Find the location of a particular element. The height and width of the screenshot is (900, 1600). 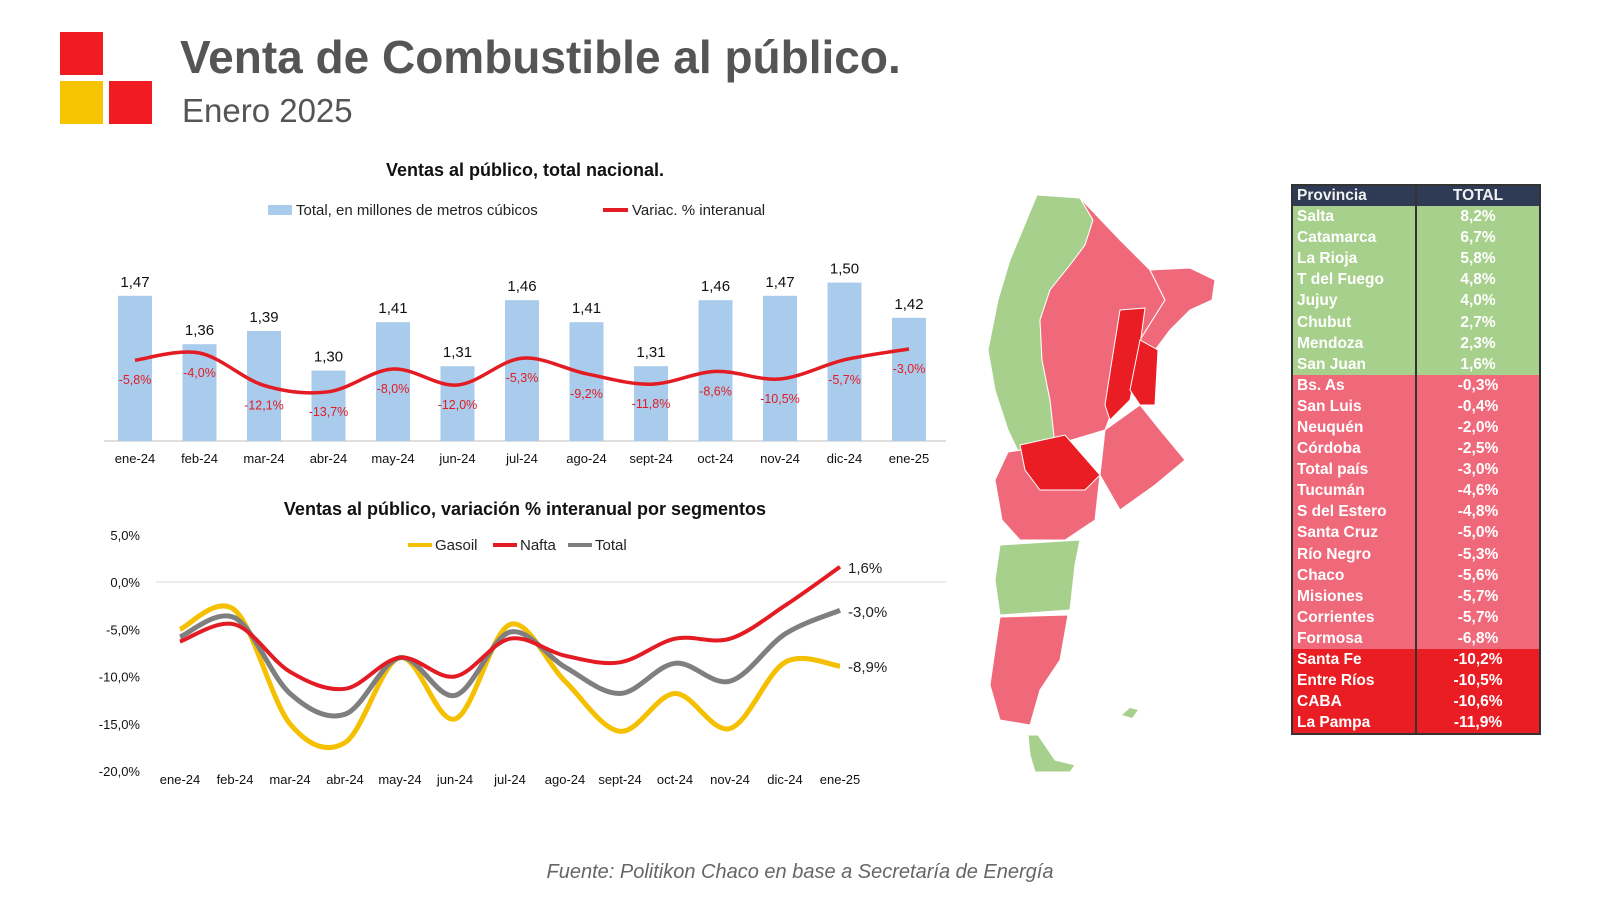

province-name: Entre Ríos is located at coordinates (1354, 681).